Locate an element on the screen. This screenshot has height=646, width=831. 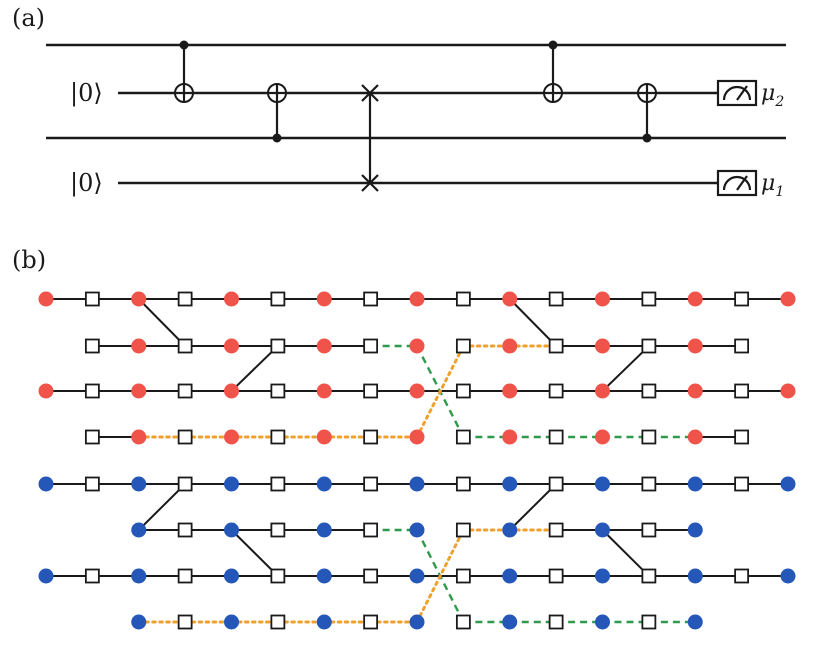
measurement-meter-bottom is located at coordinates (737, 183).